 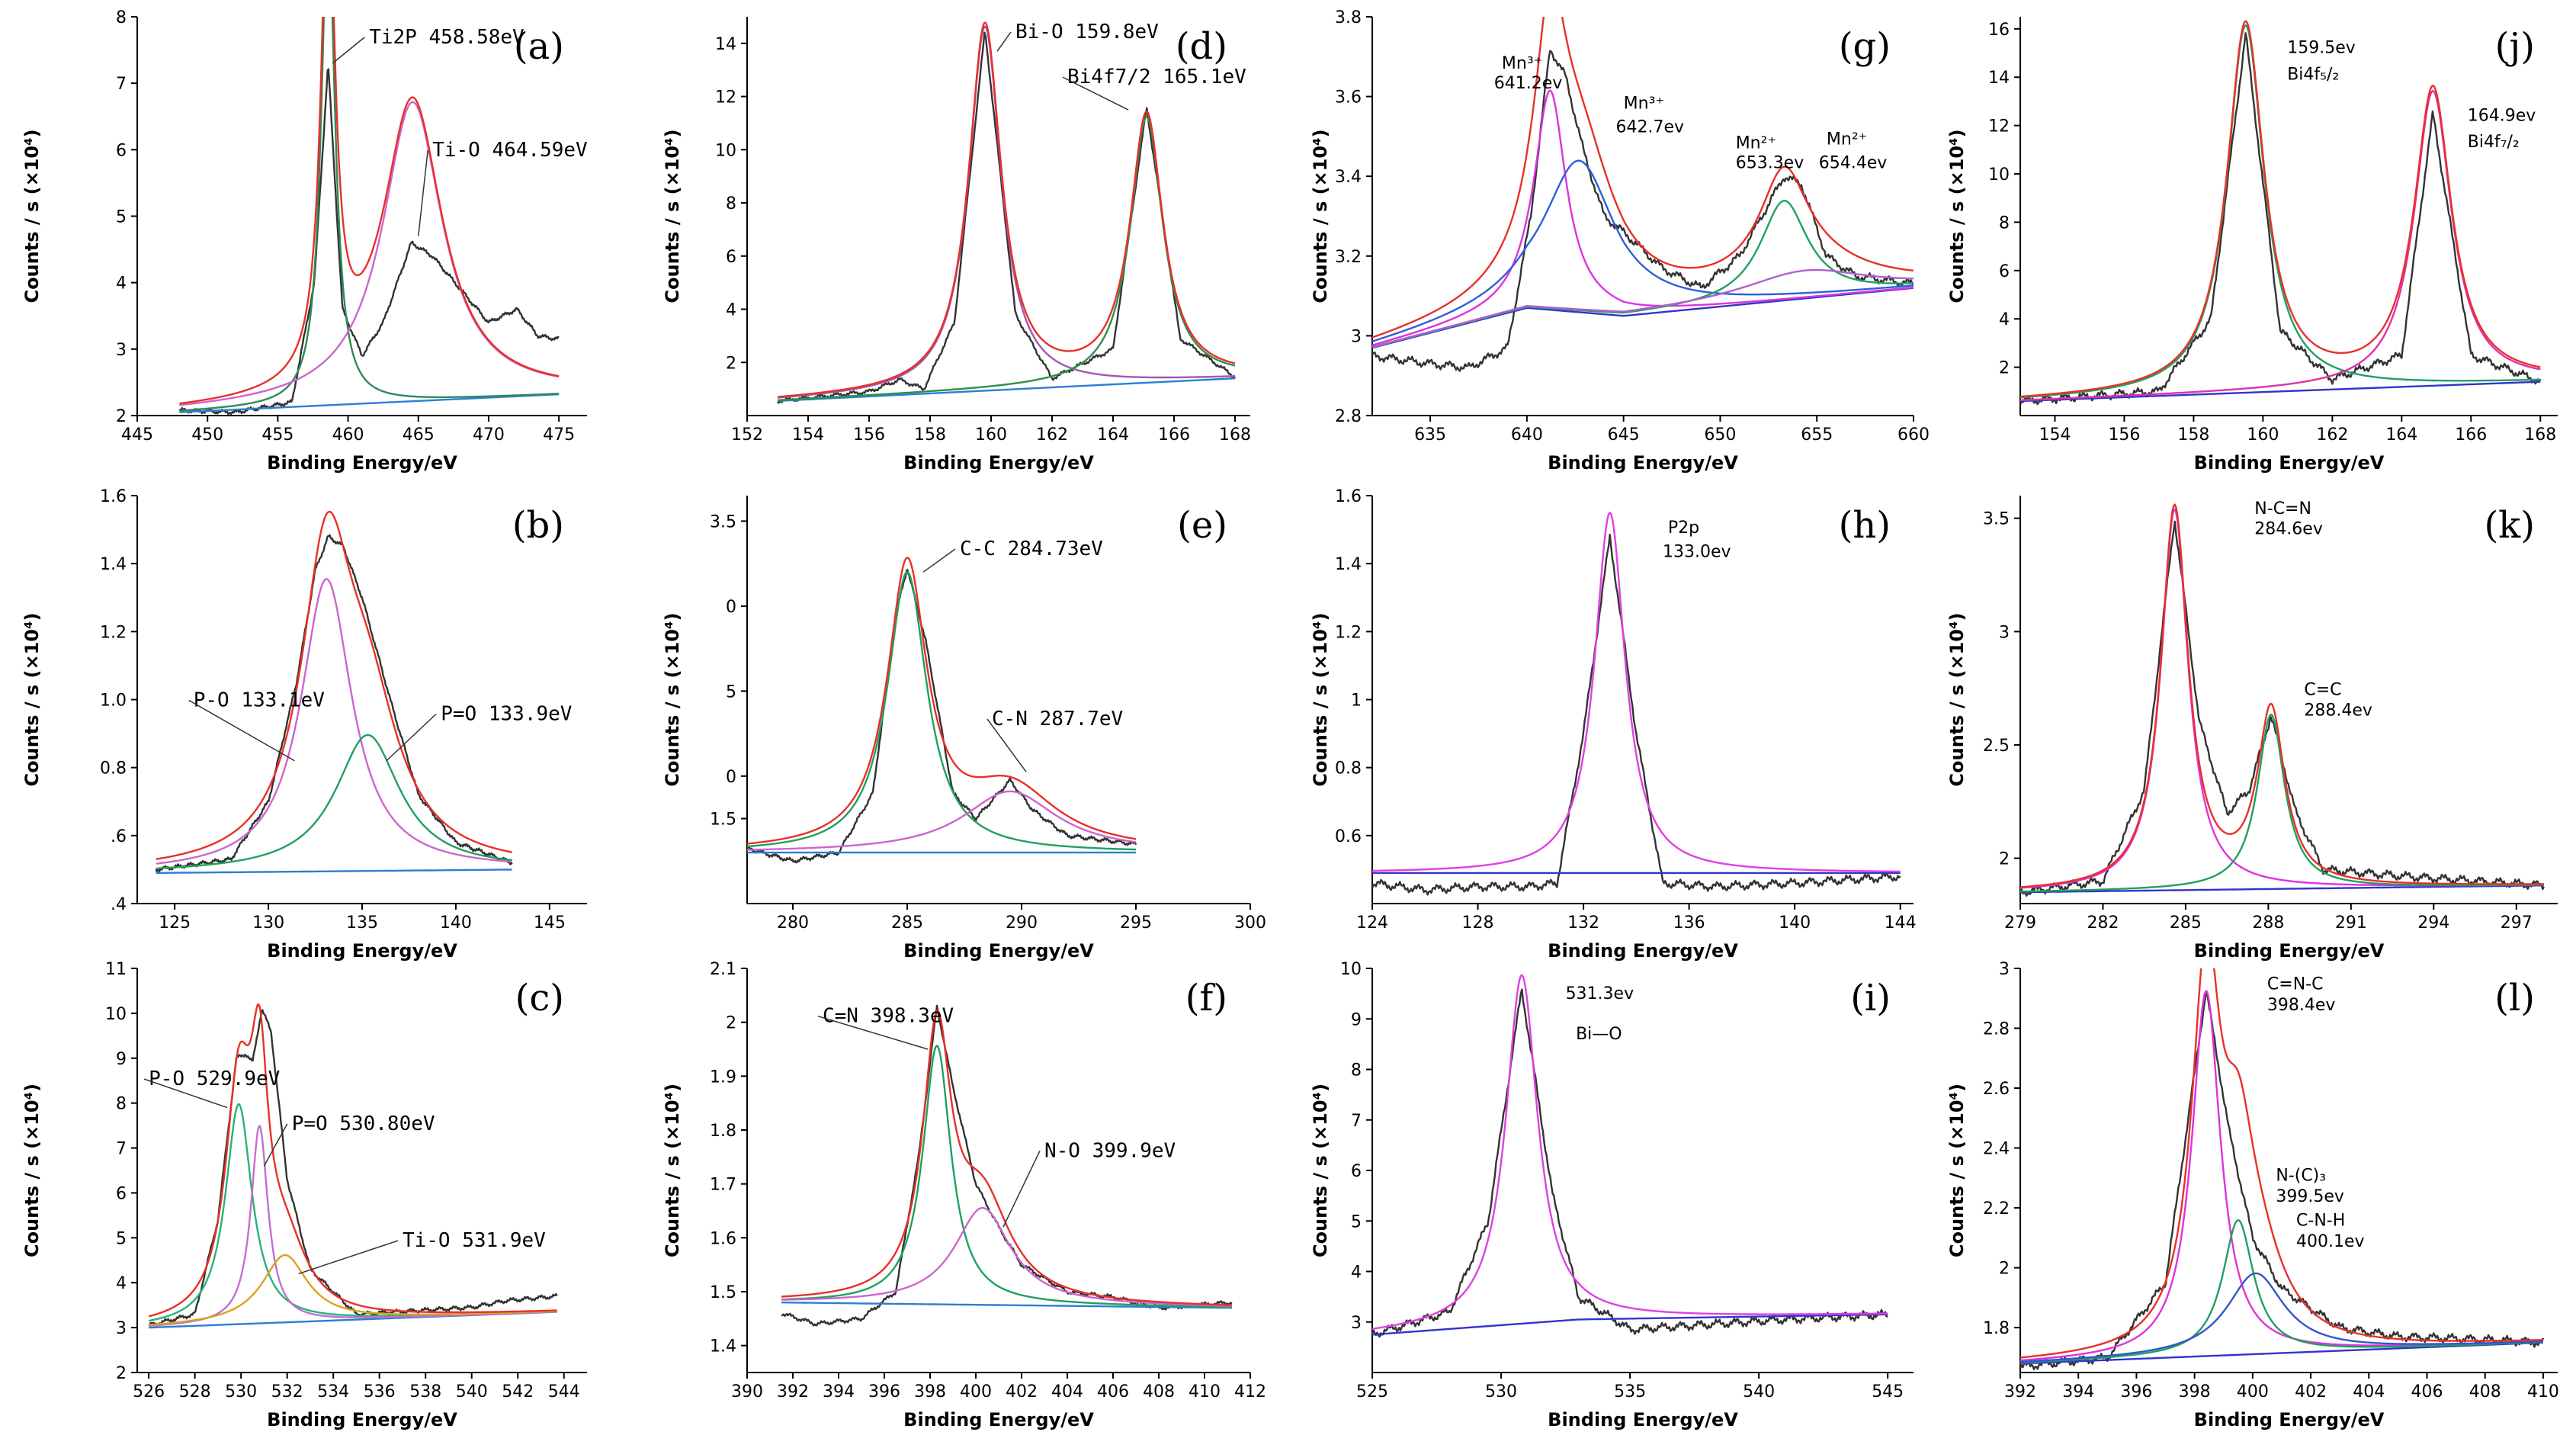 I want to click on x-tick-label: 450, so click(x=207, y=435).